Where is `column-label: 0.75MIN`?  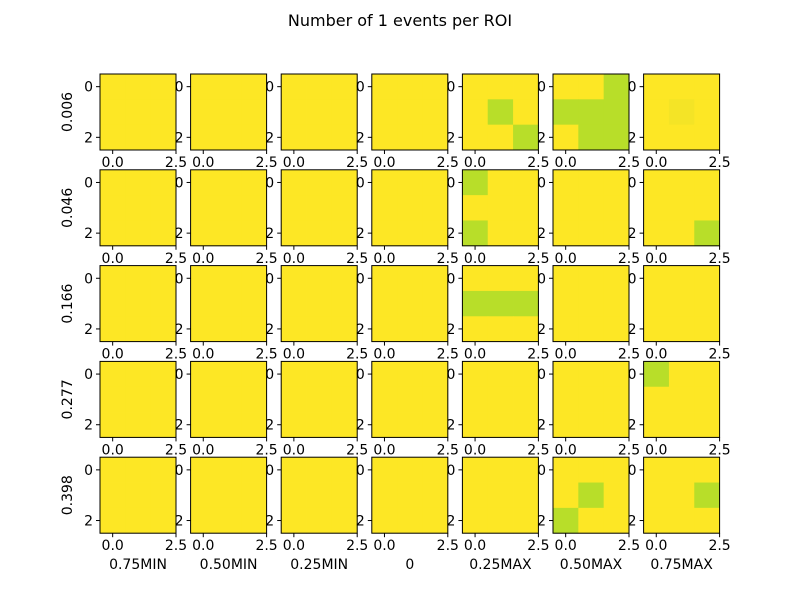 column-label: 0.75MIN is located at coordinates (138, 565).